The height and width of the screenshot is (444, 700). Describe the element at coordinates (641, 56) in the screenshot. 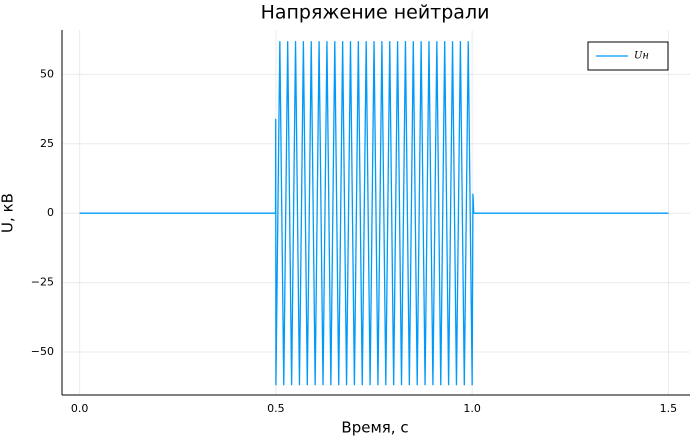

I see `legend-label: Uн` at that location.